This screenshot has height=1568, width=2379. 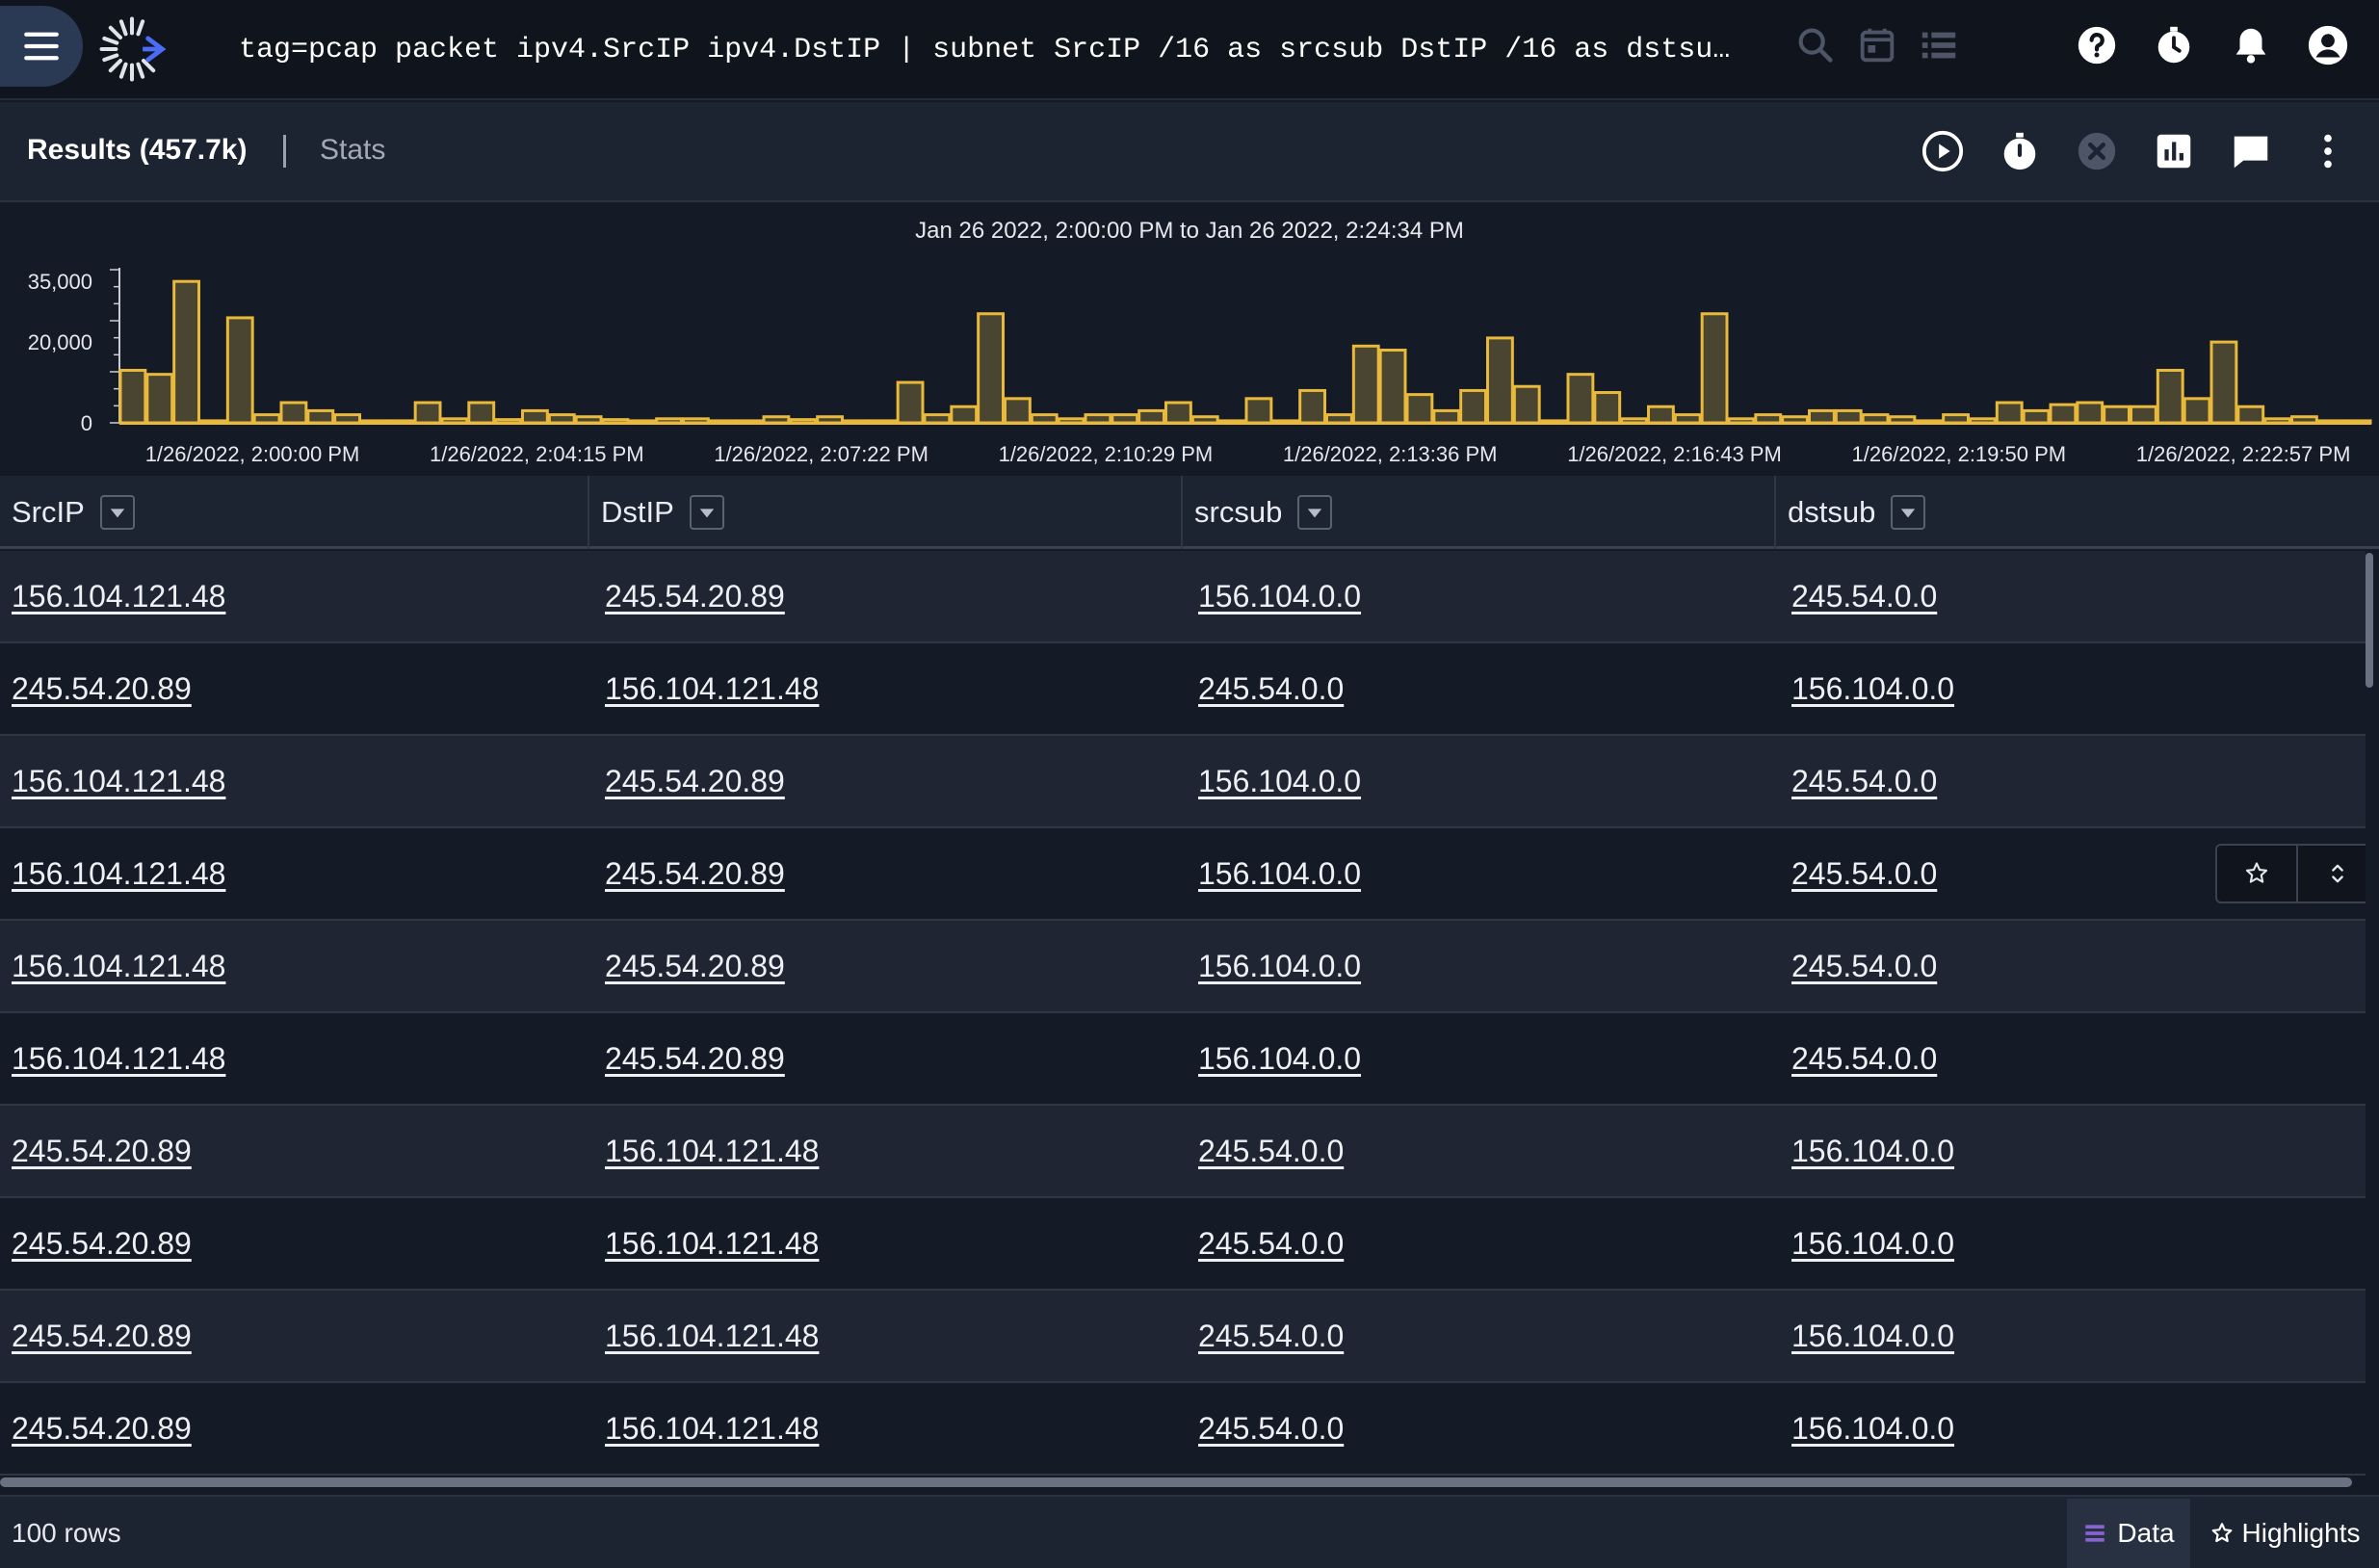 What do you see at coordinates (2097, 45) in the screenshot?
I see `help-icon` at bounding box center [2097, 45].